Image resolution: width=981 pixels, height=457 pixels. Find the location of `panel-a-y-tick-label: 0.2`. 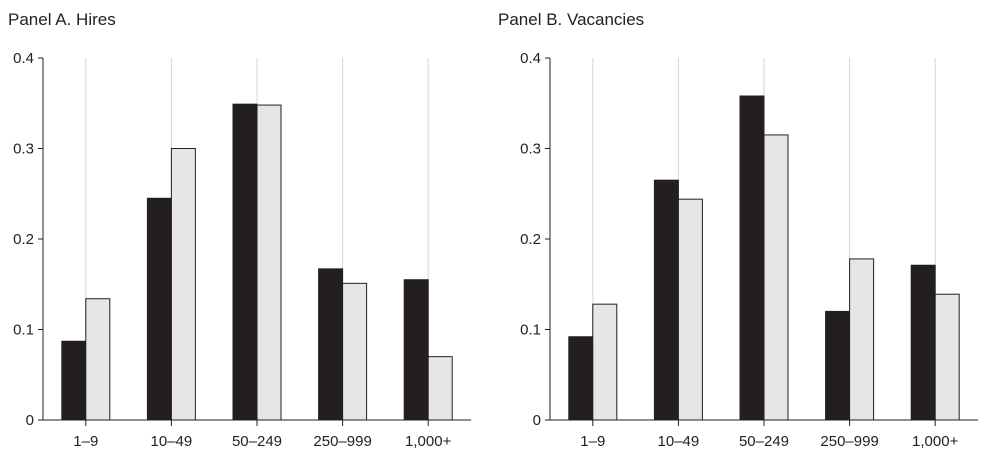

panel-a-y-tick-label: 0.2 is located at coordinates (23, 239).